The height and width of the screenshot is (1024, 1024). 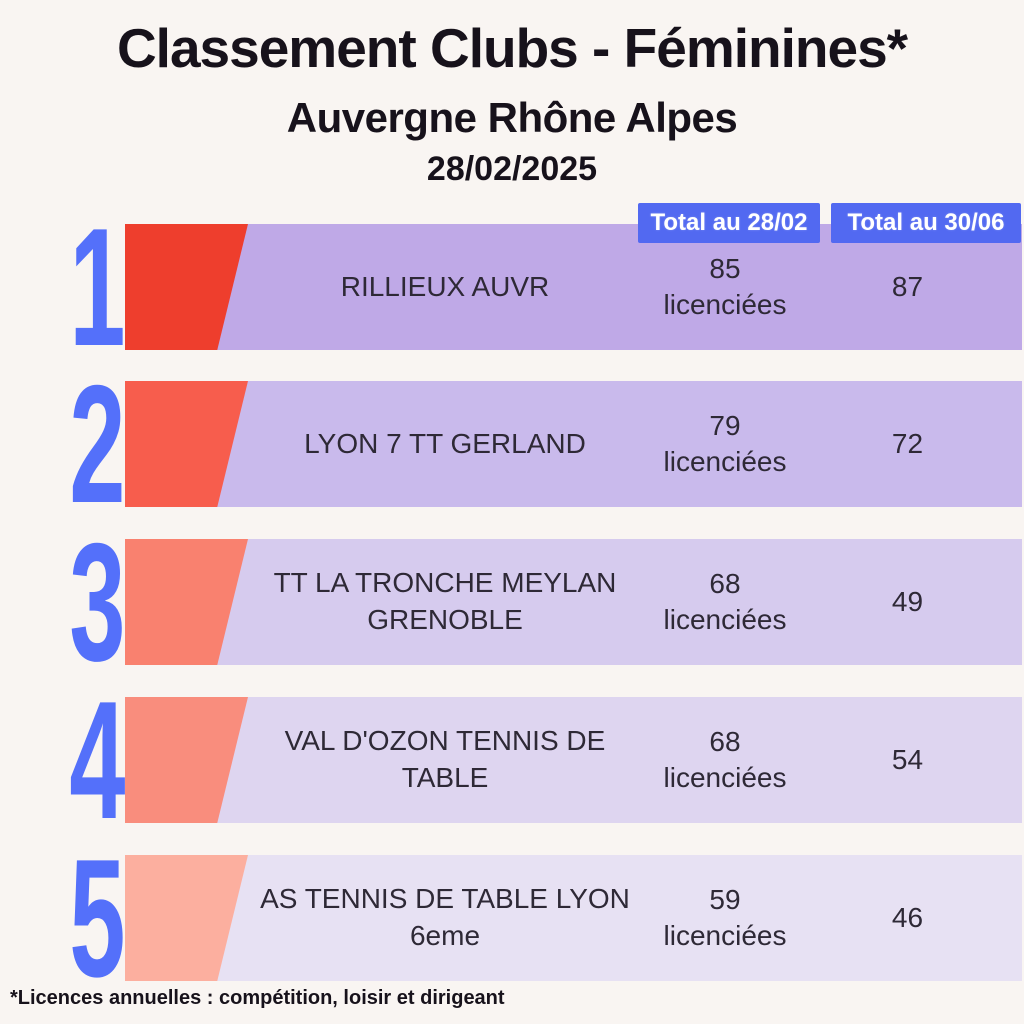 What do you see at coordinates (907, 917) in the screenshot?
I see `total-30-06-cell: 46` at bounding box center [907, 917].